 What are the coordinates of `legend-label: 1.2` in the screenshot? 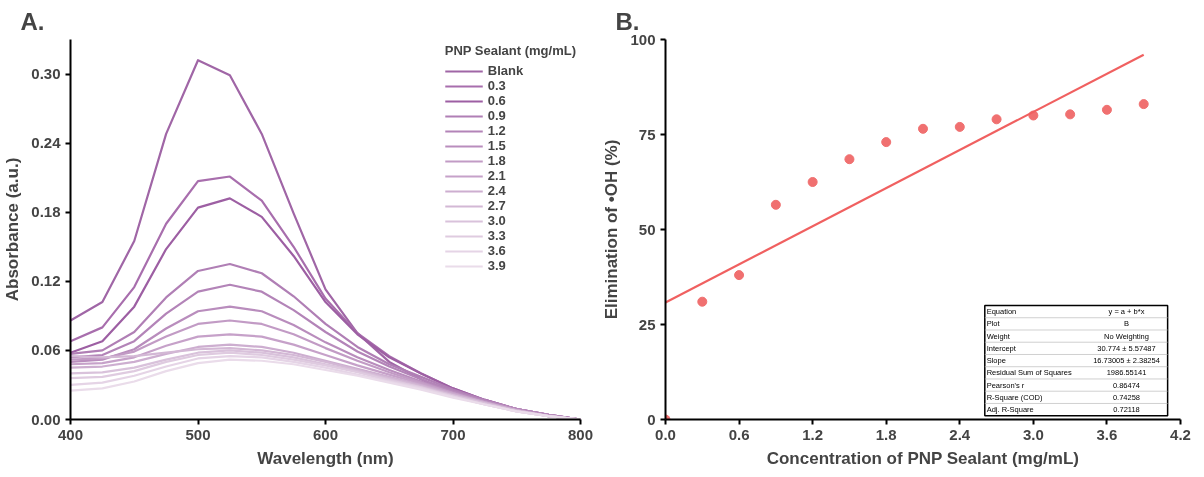 It's located at (497, 130).